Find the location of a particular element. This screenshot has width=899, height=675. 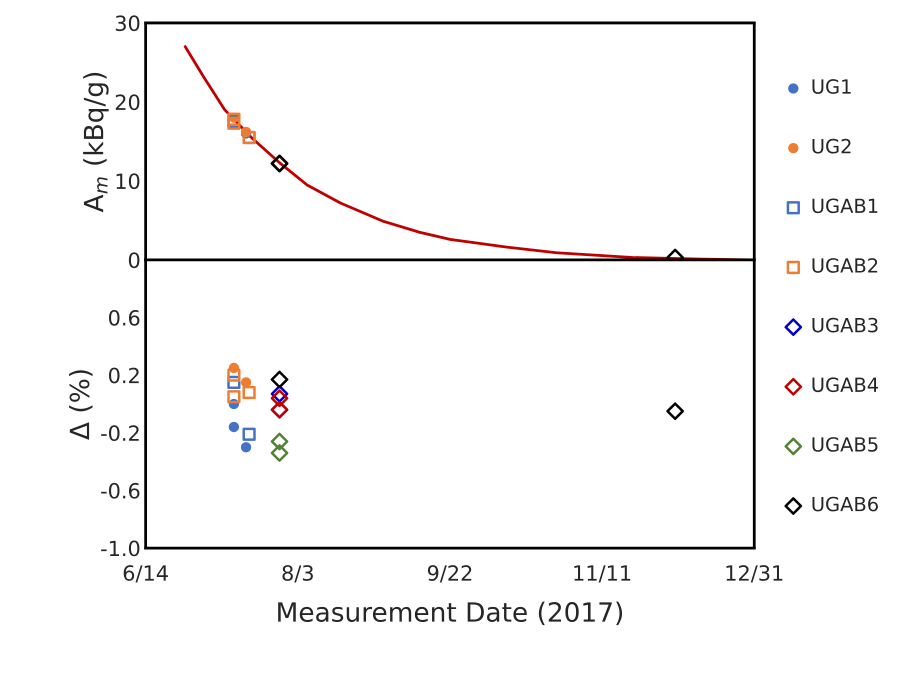

legend-label: UGAB3 is located at coordinates (845, 325).